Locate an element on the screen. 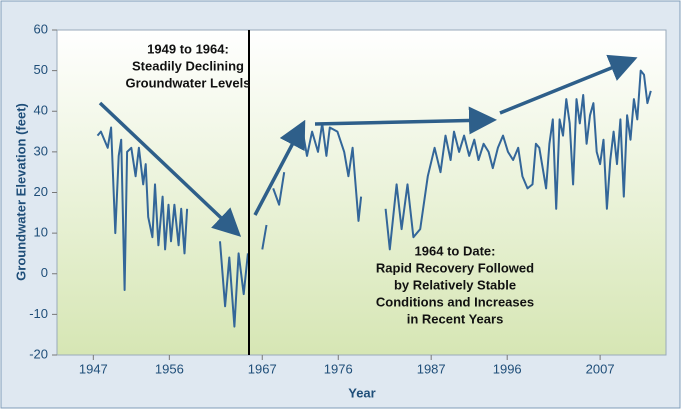  annotation: Rapid Recovery Followed is located at coordinates (455, 267).